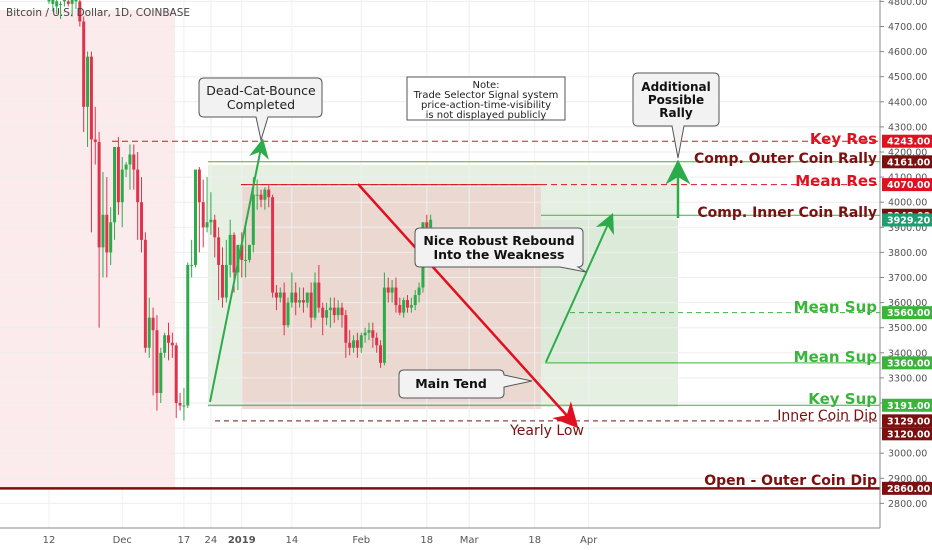  I want to click on main-tend-callout: Main Tend, so click(465, 384).